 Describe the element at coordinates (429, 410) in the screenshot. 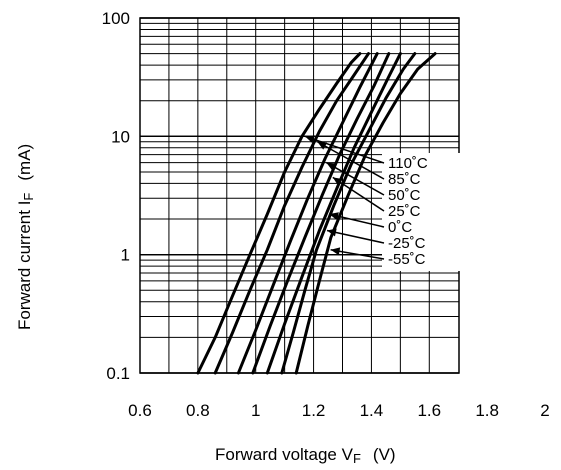

I see `x-tick-label: 1.6` at that location.